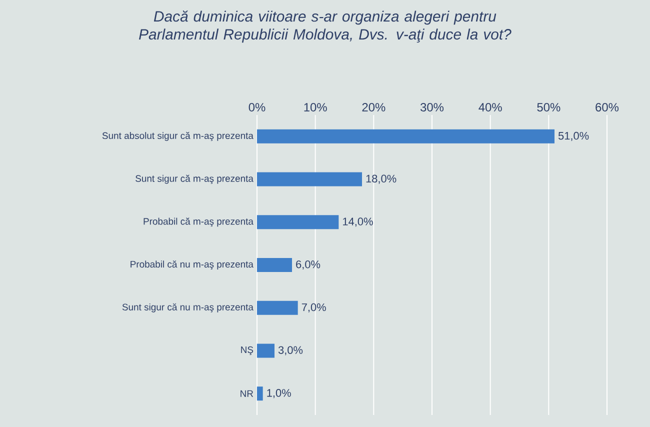 The height and width of the screenshot is (427, 650). What do you see at coordinates (257, 107) in the screenshot?
I see `x-tick-label: 0%` at bounding box center [257, 107].